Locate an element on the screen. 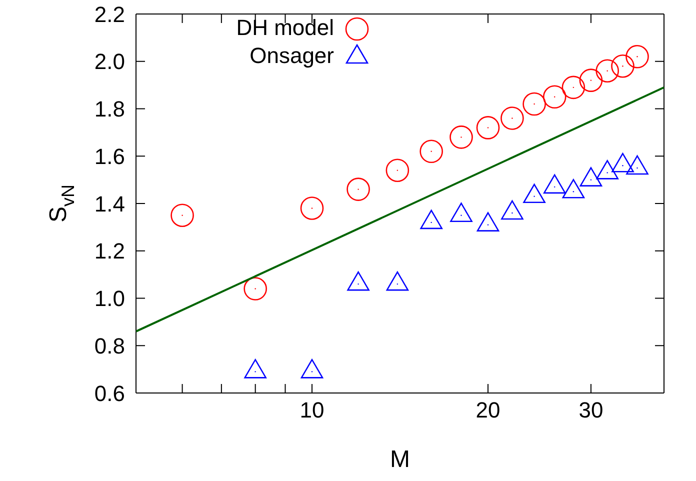  y-tick-label: 0.8 is located at coordinates (109, 345).